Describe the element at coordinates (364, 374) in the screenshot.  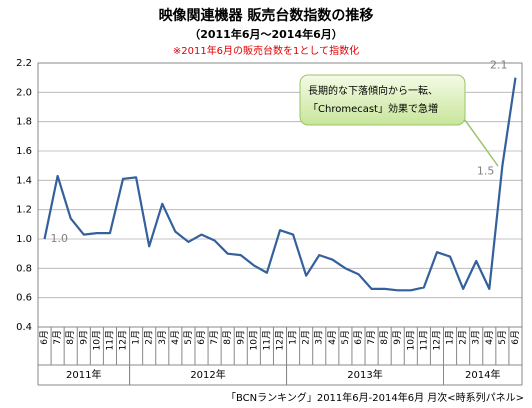
I see `x-group-label: 2013年` at that location.